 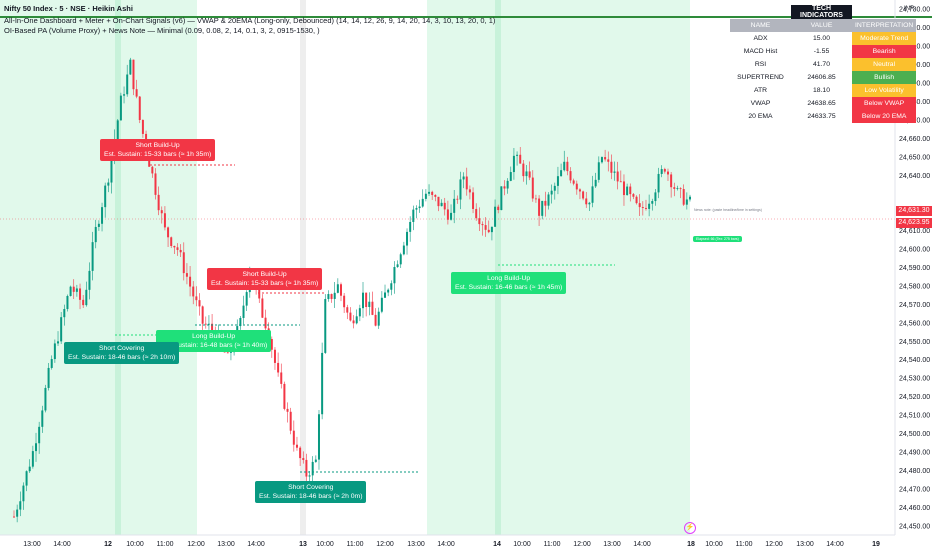 What do you see at coordinates (914, 434) in the screenshot?
I see `price-tick-label: 24,500.00` at bounding box center [914, 434].